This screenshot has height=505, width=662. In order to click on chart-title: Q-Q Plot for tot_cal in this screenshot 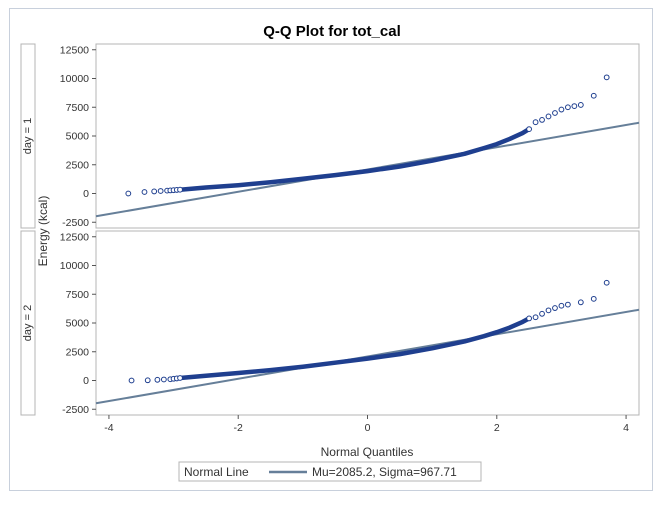, I will do `click(332, 31)`.